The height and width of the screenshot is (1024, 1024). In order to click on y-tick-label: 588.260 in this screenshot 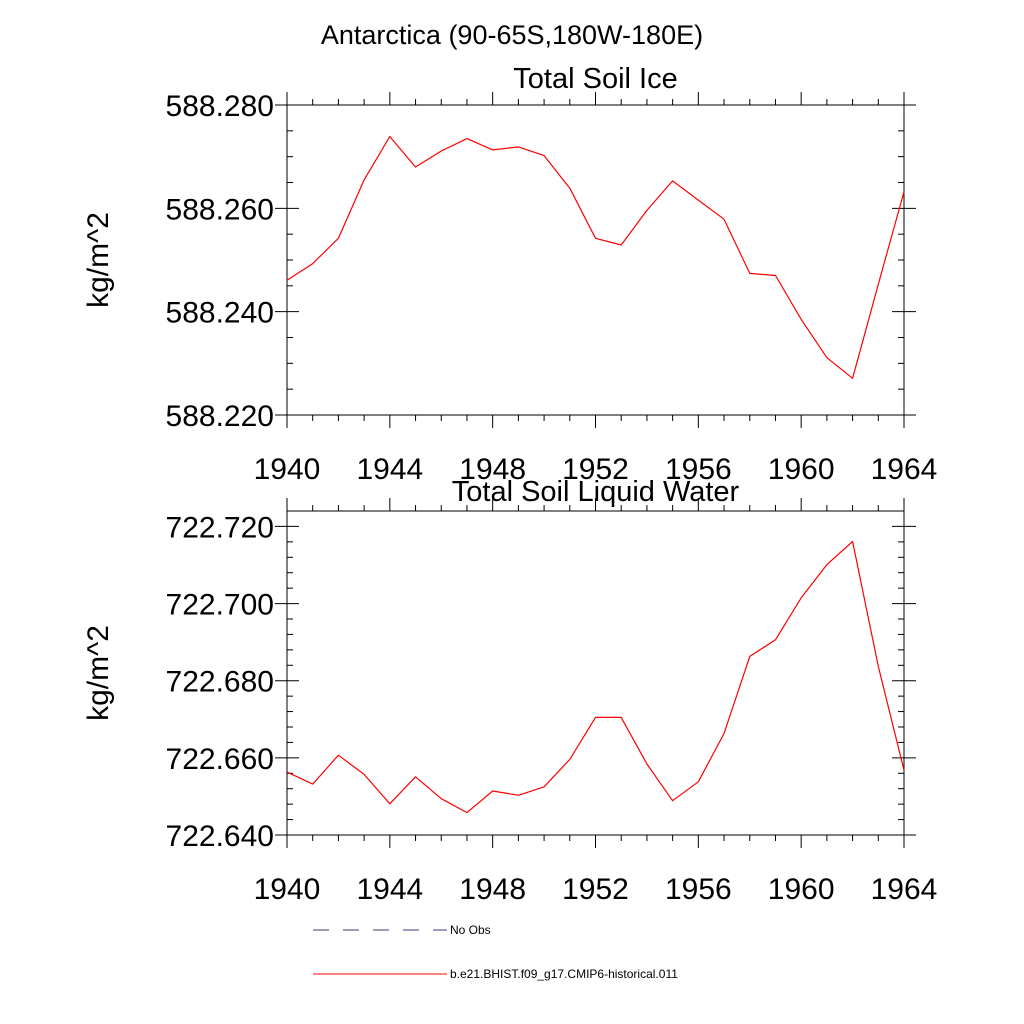, I will do `click(220, 209)`.